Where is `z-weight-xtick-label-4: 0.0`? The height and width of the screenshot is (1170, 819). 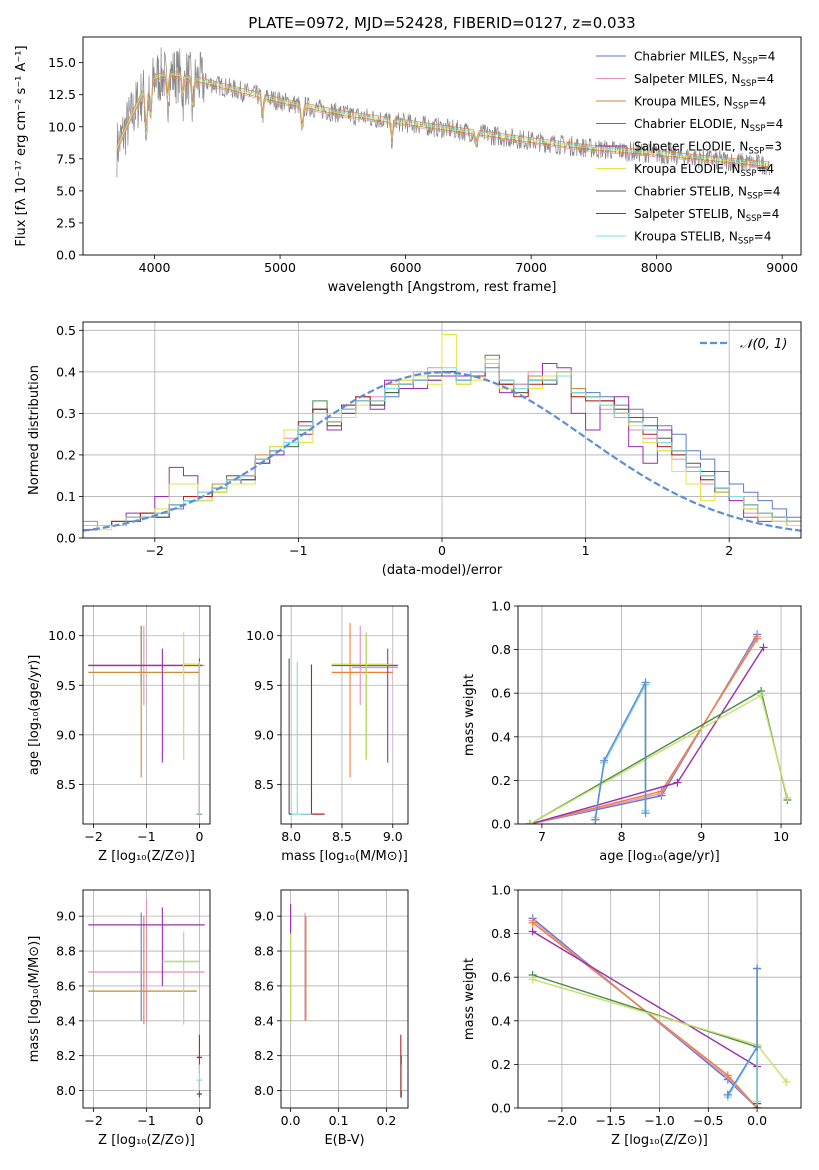
z-weight-xtick-label-4: 0.0 is located at coordinates (757, 1120).